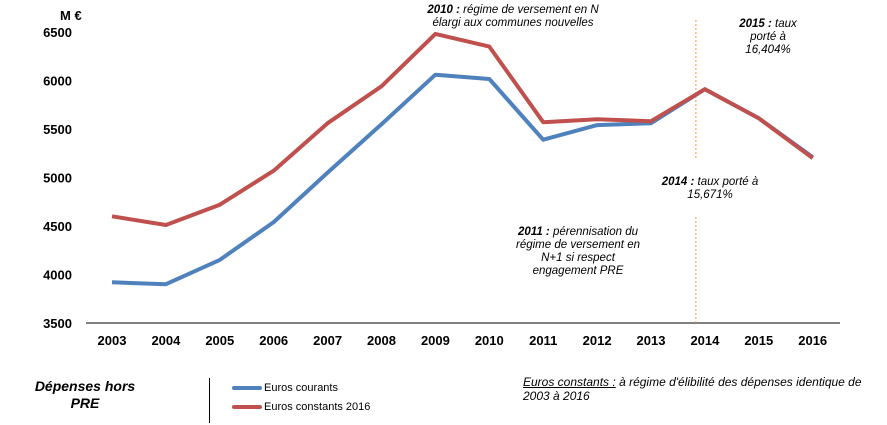 This screenshot has height=425, width=887. Describe the element at coordinates (489, 340) in the screenshot. I see `x-tick-label: 2010` at that location.